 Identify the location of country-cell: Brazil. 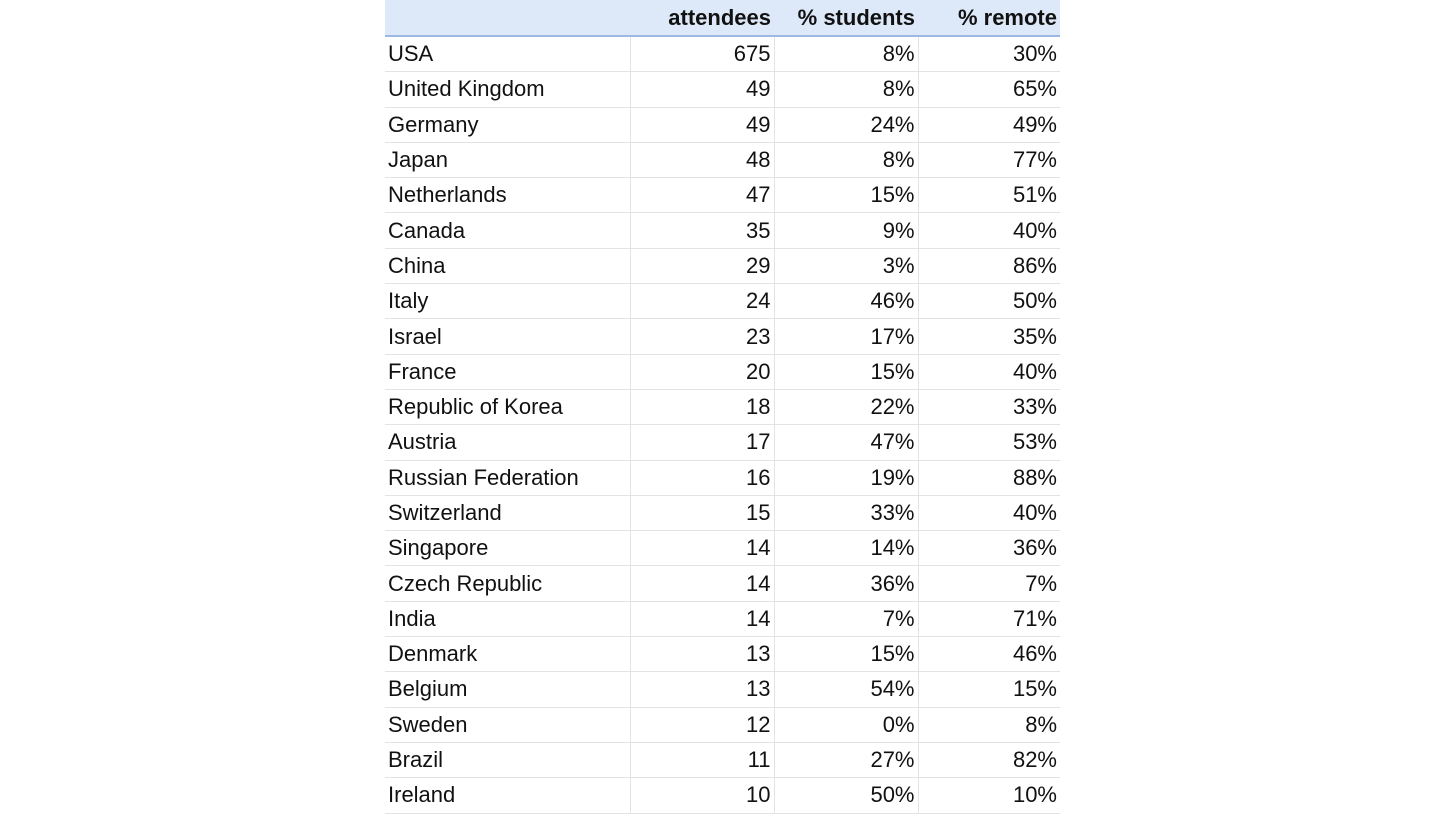
(508, 760).